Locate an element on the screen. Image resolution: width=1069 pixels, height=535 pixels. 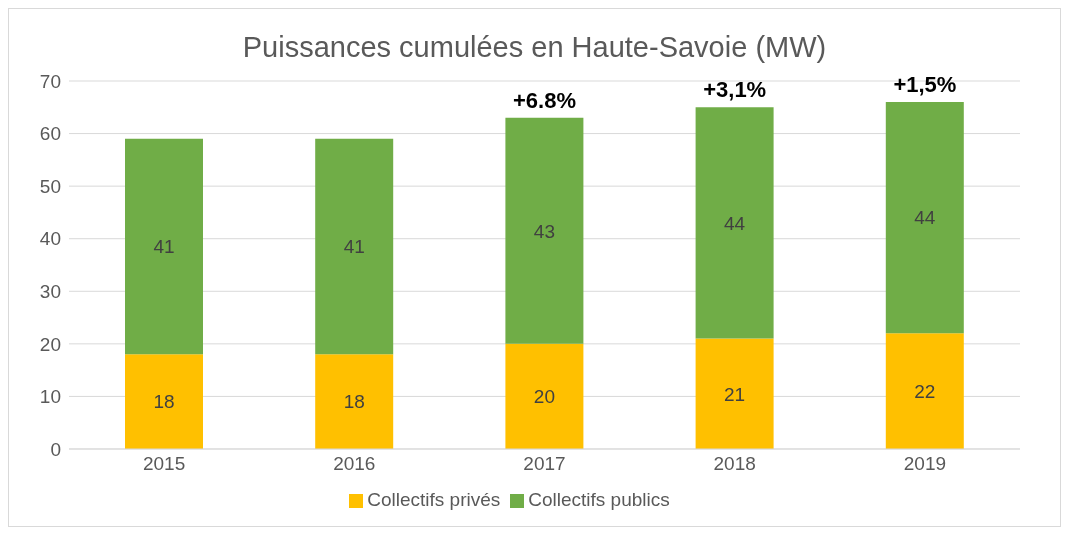
data-label: 20 is located at coordinates (544, 397).